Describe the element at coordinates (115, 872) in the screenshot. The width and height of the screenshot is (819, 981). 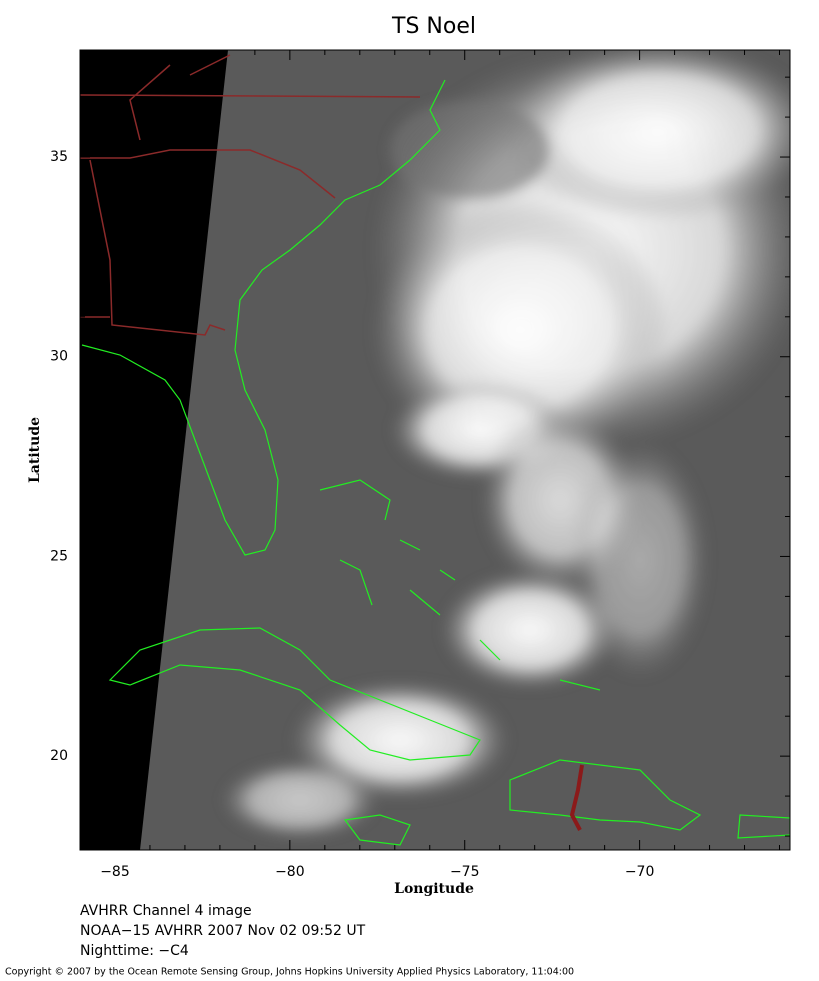
I see `x-tick-label: −85` at that location.